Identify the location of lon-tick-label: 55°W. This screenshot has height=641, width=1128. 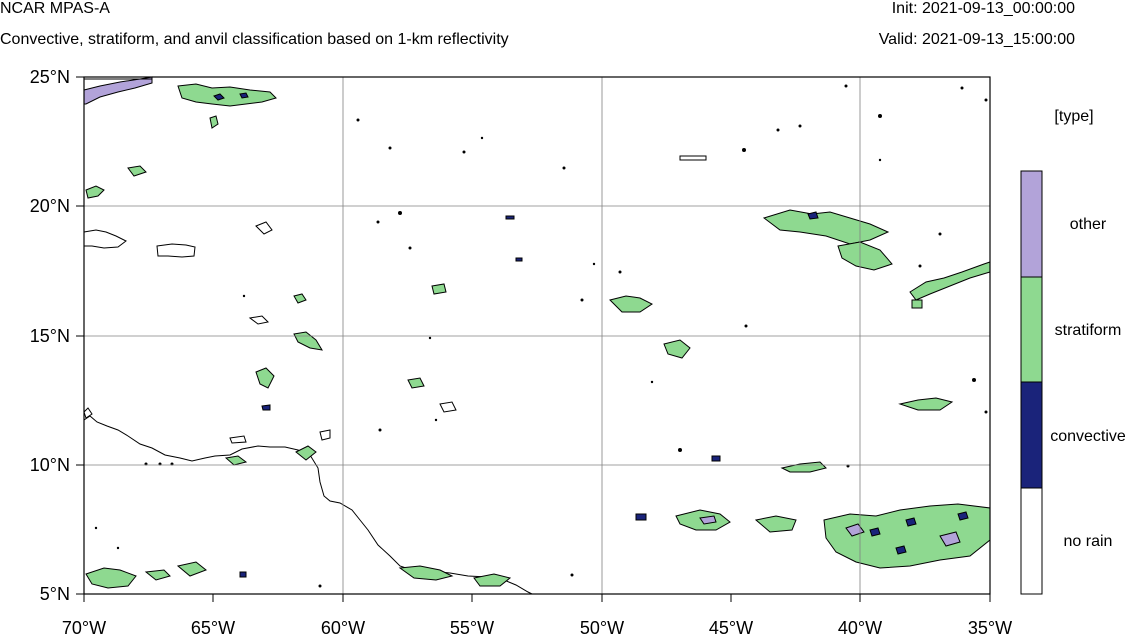
(472, 628).